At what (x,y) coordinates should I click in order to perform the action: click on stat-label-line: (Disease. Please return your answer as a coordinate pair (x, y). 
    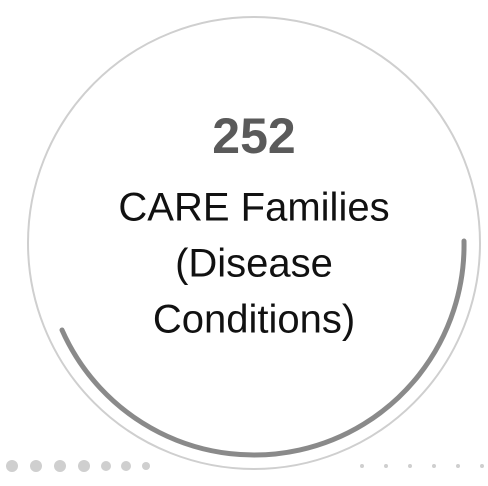
    Looking at the image, I should click on (254, 264).